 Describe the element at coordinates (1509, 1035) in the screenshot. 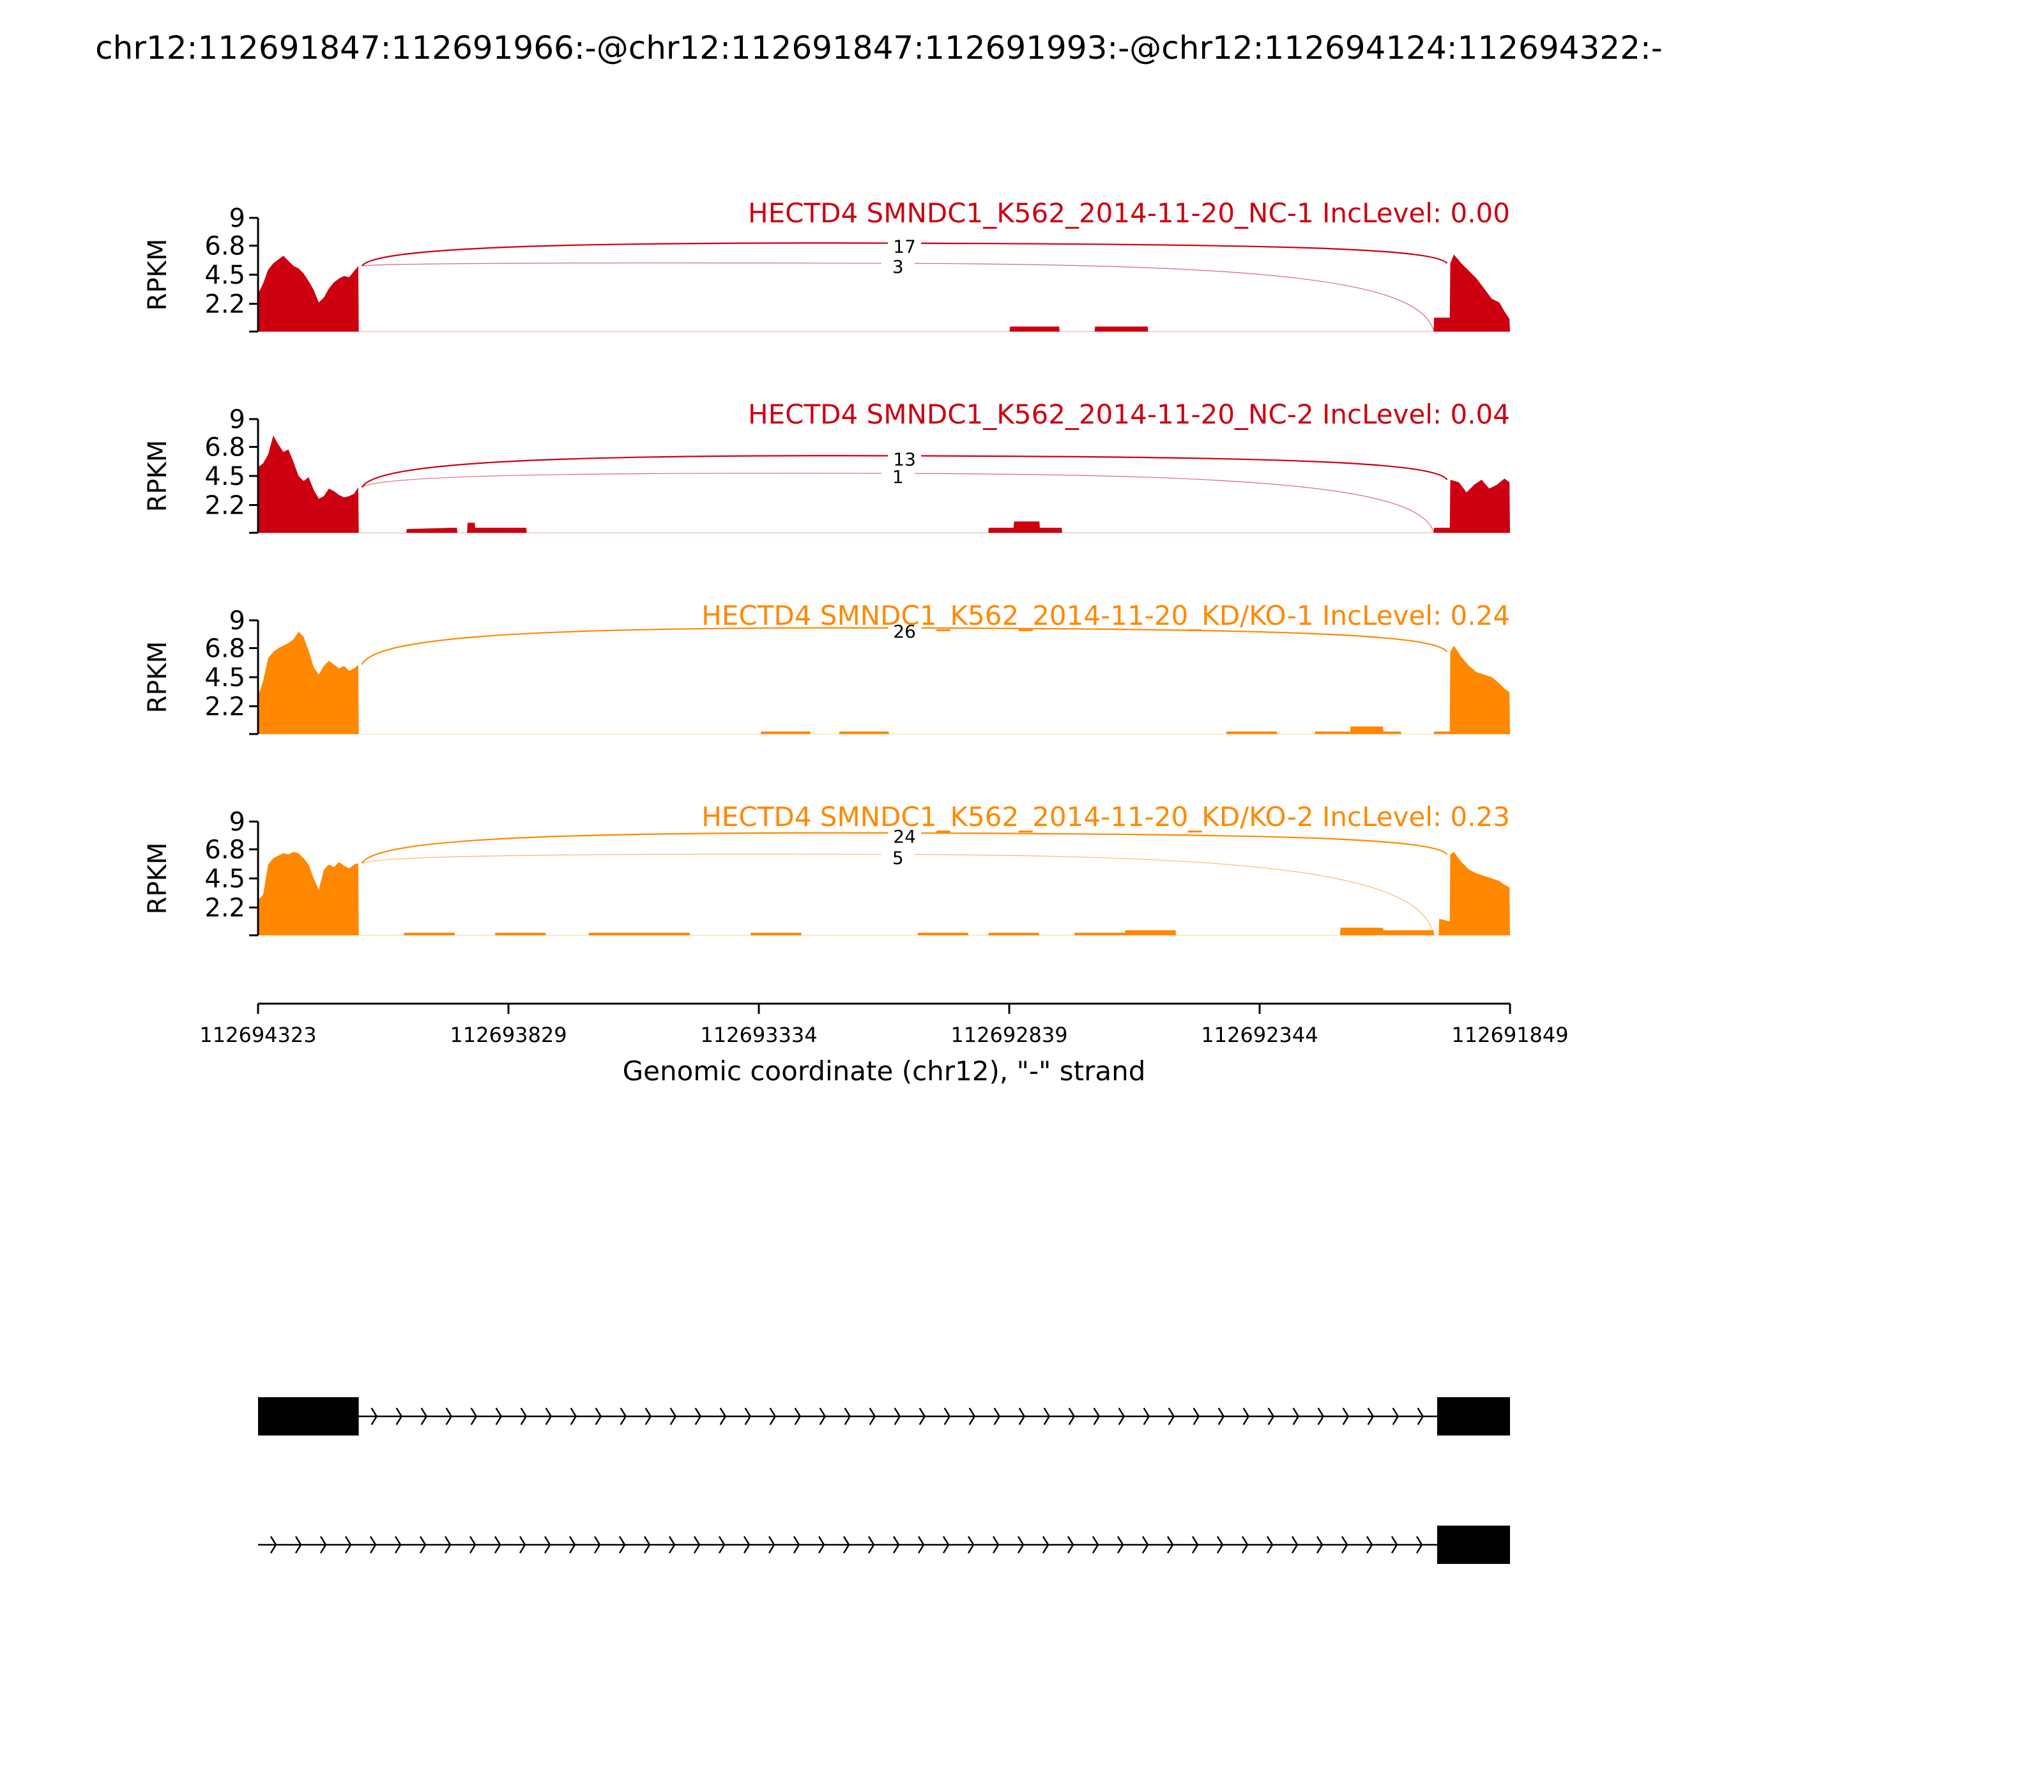

I see `x-tick-label: 112691849` at that location.